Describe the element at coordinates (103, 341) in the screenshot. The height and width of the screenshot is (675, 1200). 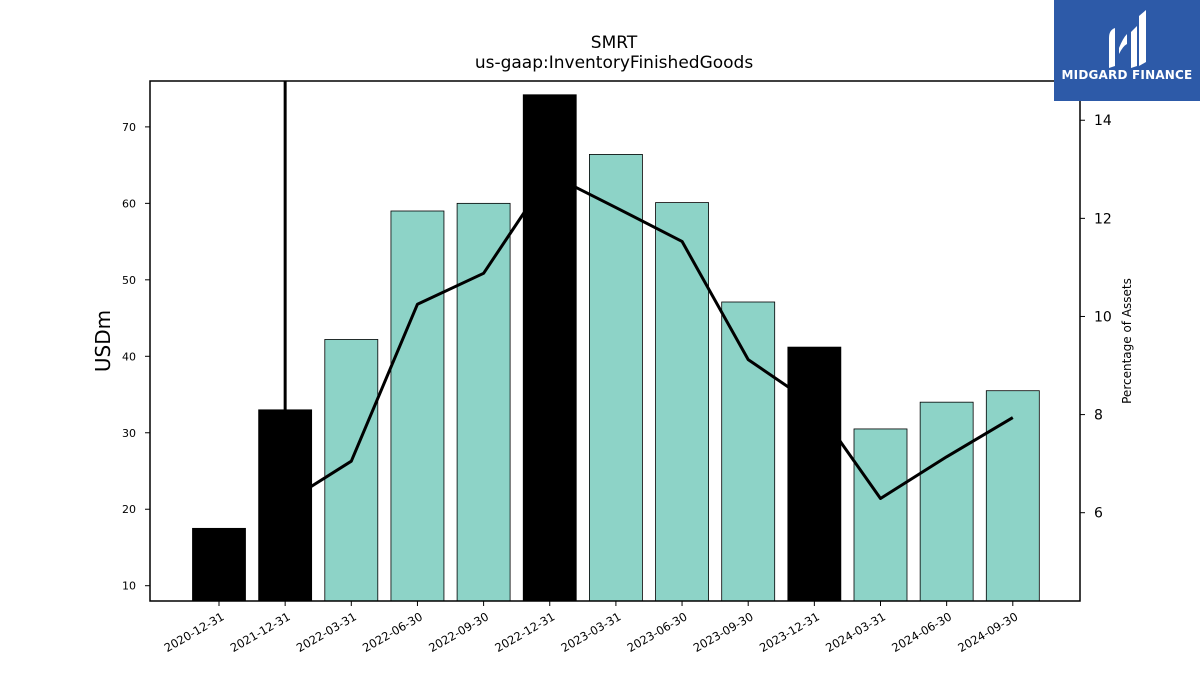
I see `y-axis-label: USDm` at that location.